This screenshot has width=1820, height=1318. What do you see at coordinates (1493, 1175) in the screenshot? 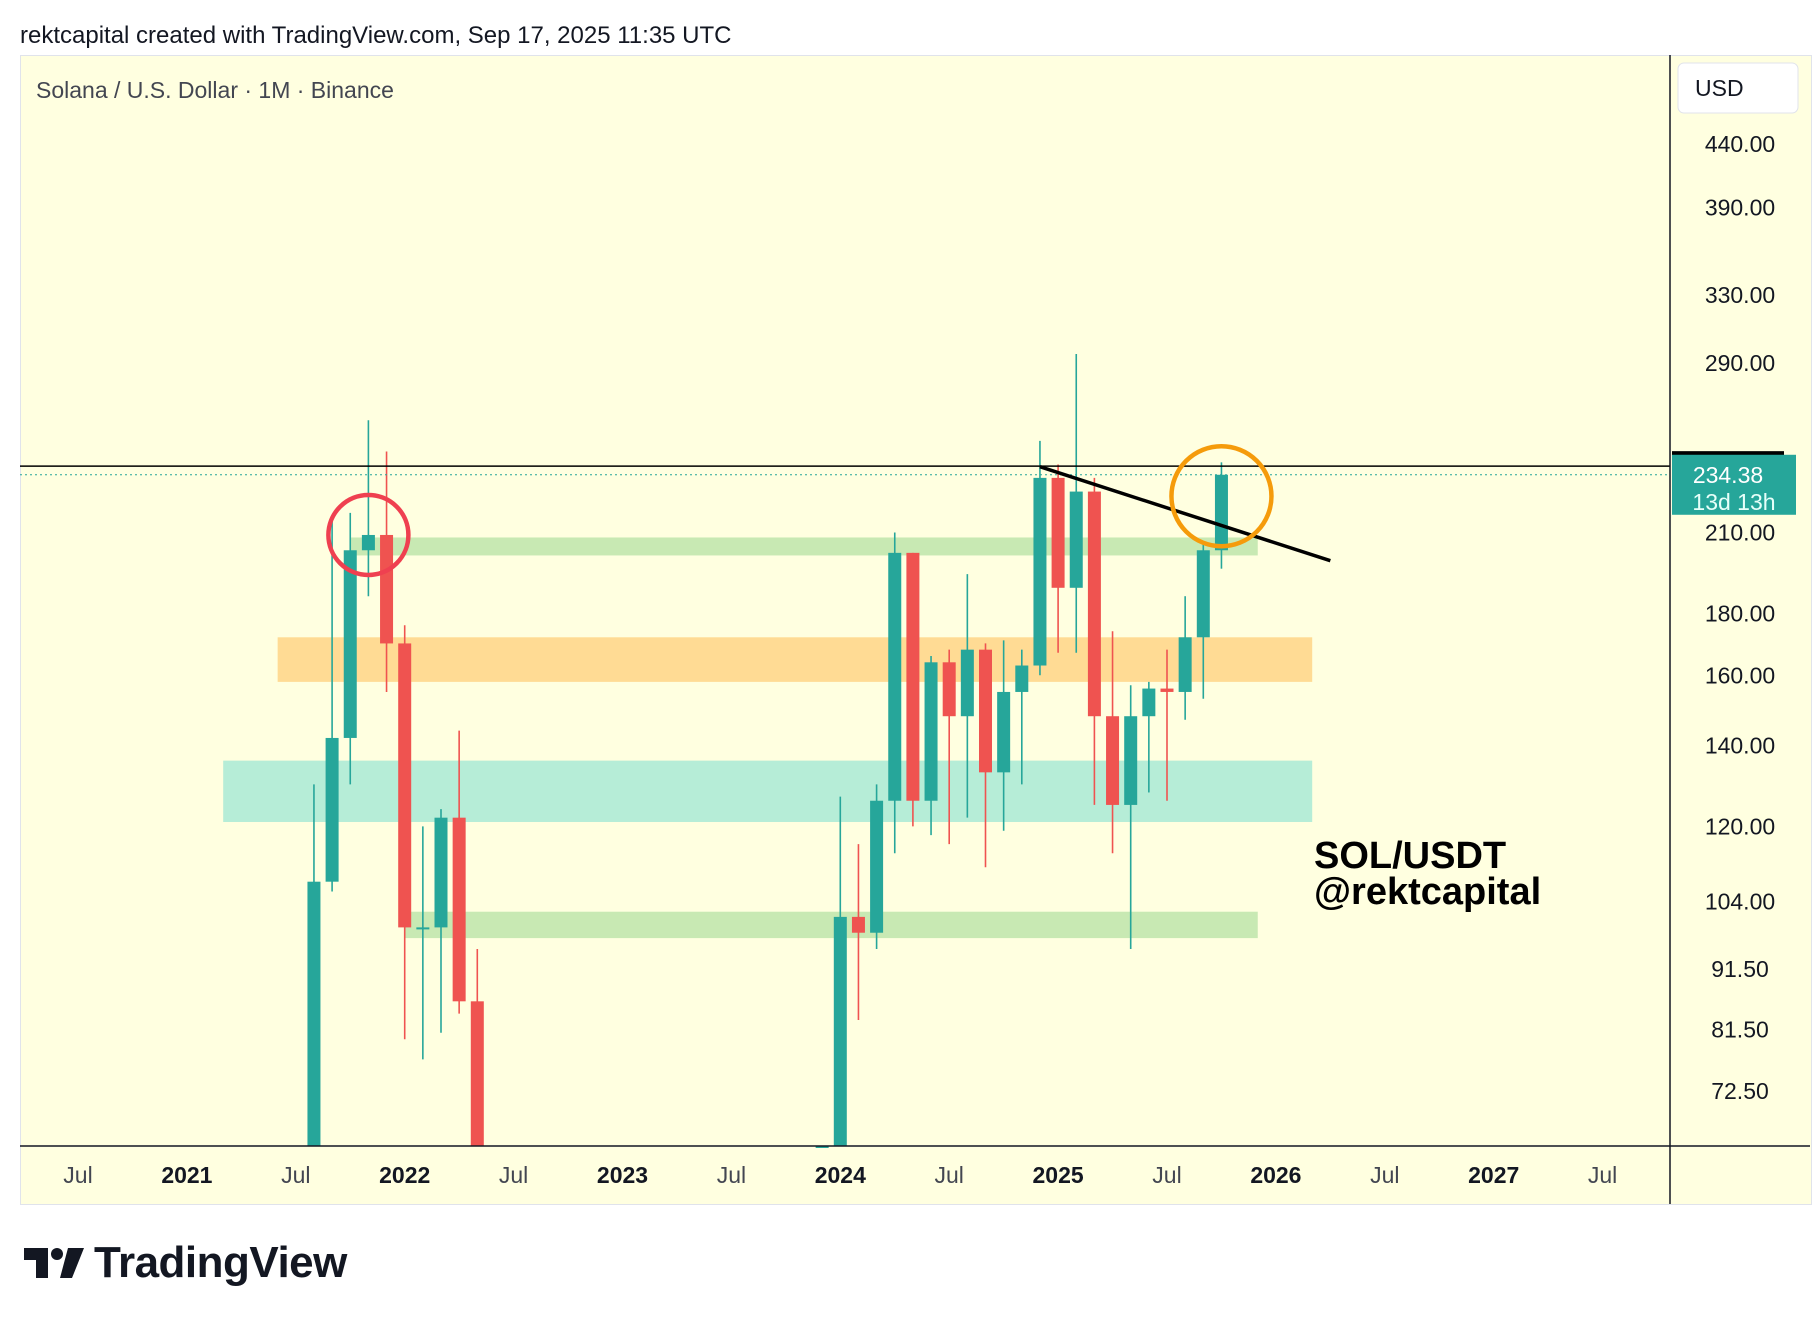
I see `time-tick-label: 2027` at bounding box center [1493, 1175].